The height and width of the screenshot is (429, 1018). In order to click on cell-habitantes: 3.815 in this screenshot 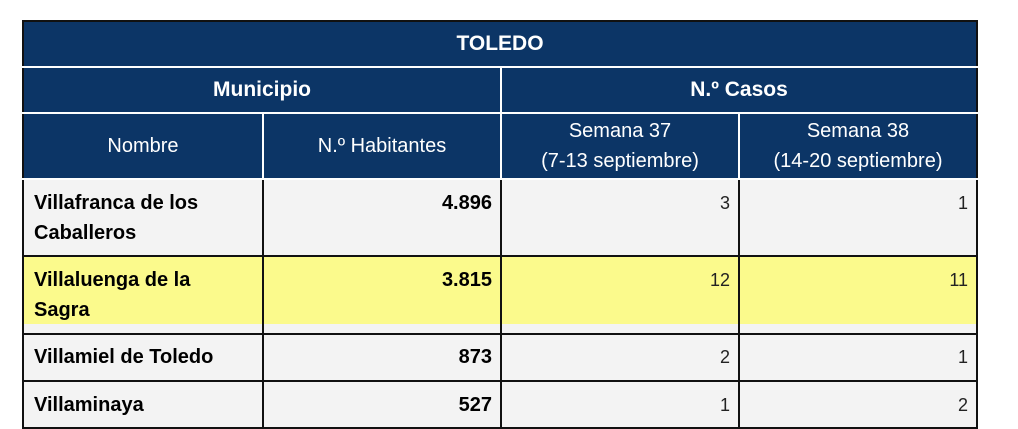, I will do `click(382, 295)`.